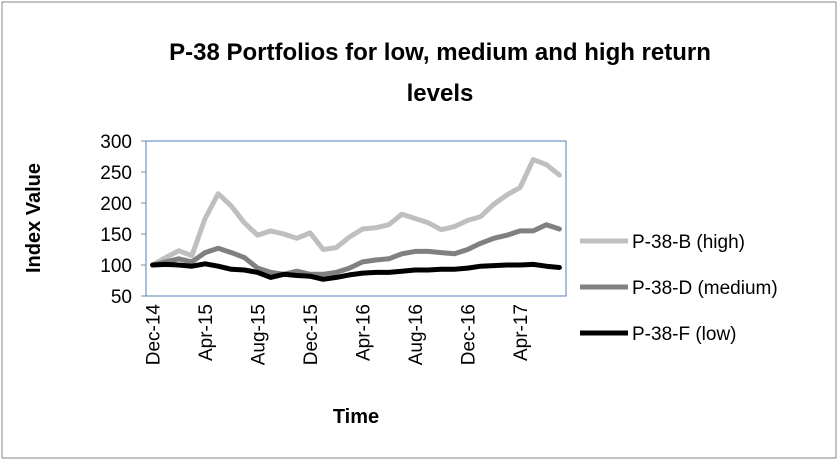 The image size is (839, 461). What do you see at coordinates (521, 332) in the screenshot?
I see `x-tick-label: Apr-17` at bounding box center [521, 332].